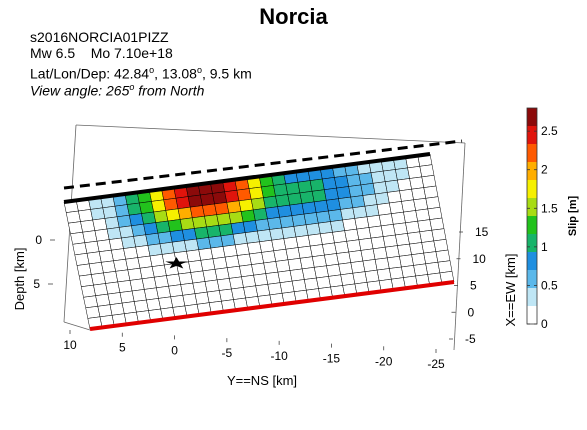 The image size is (587, 430). I want to click on location-line: Lat/Lon/Dep: 42.84o, 13.08o, 9.5 km, so click(141, 72).